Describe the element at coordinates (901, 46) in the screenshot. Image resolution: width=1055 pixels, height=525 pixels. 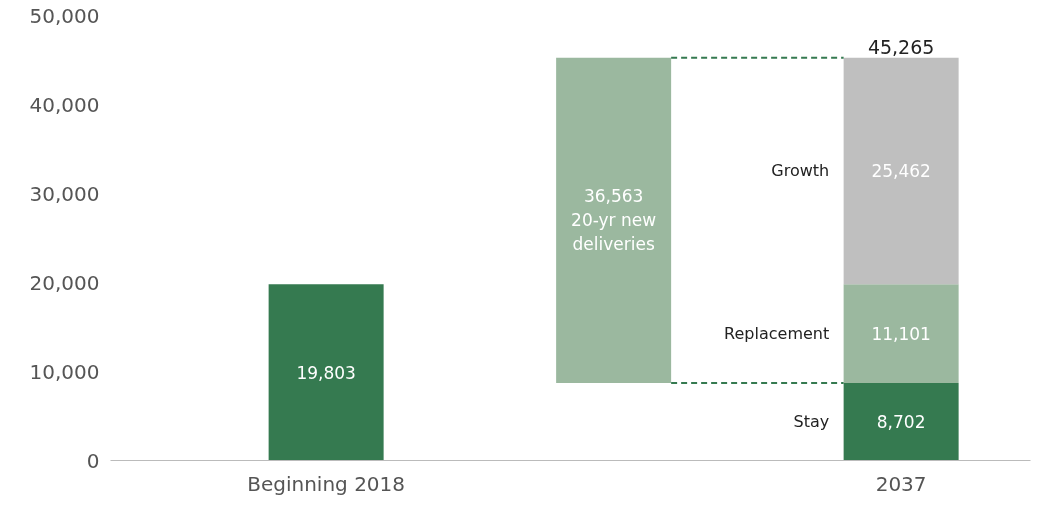
I see `total-label: 45,265` at that location.